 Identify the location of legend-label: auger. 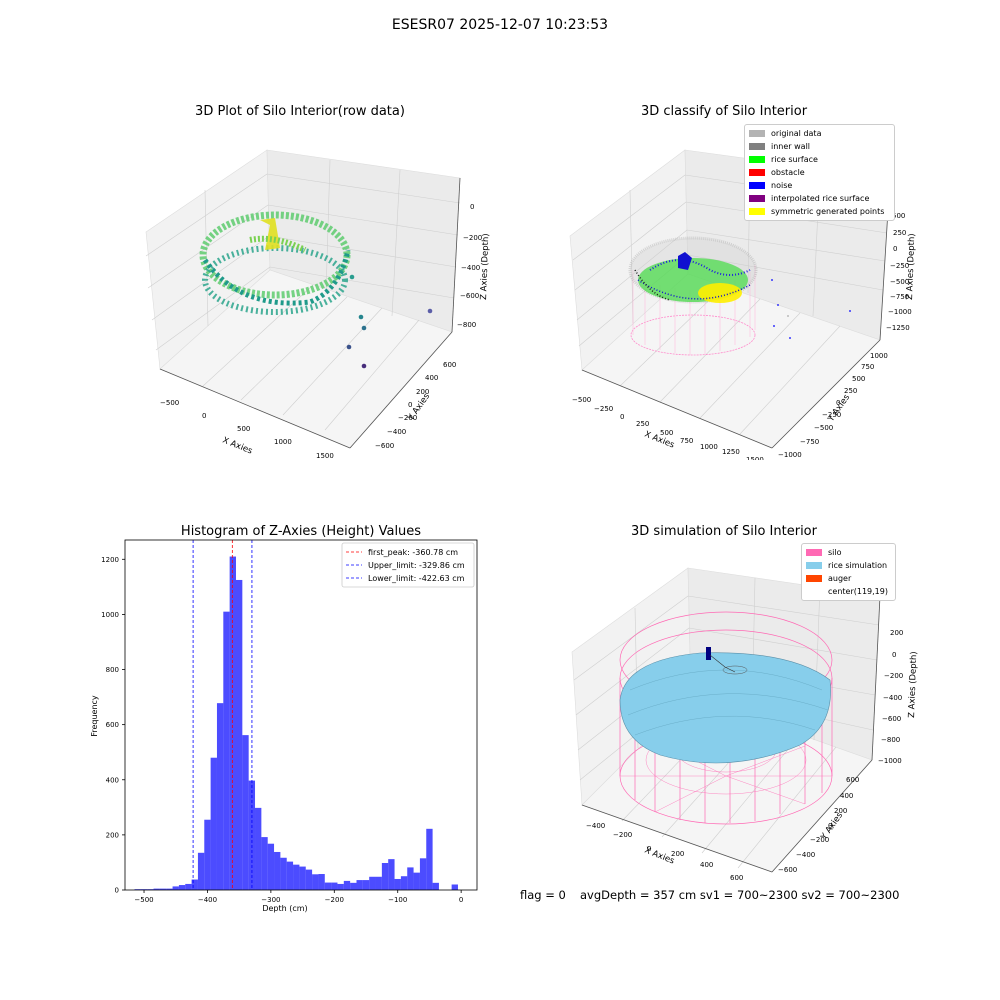
(840, 578).